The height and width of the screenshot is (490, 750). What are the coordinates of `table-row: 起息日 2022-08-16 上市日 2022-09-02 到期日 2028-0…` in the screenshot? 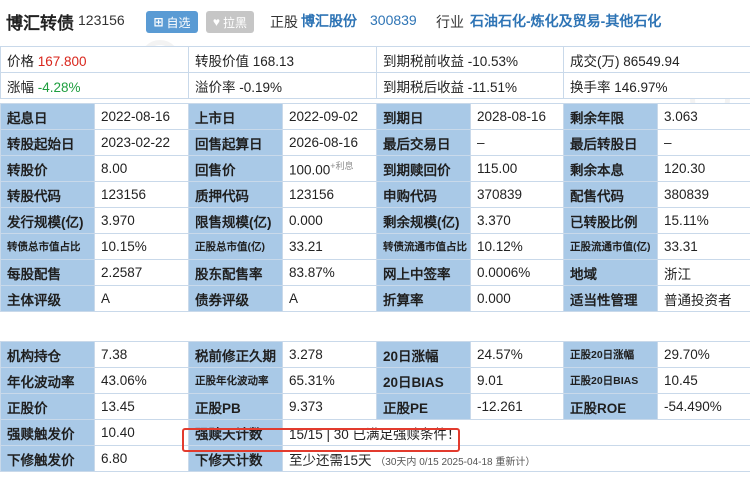 It's located at (375, 116).